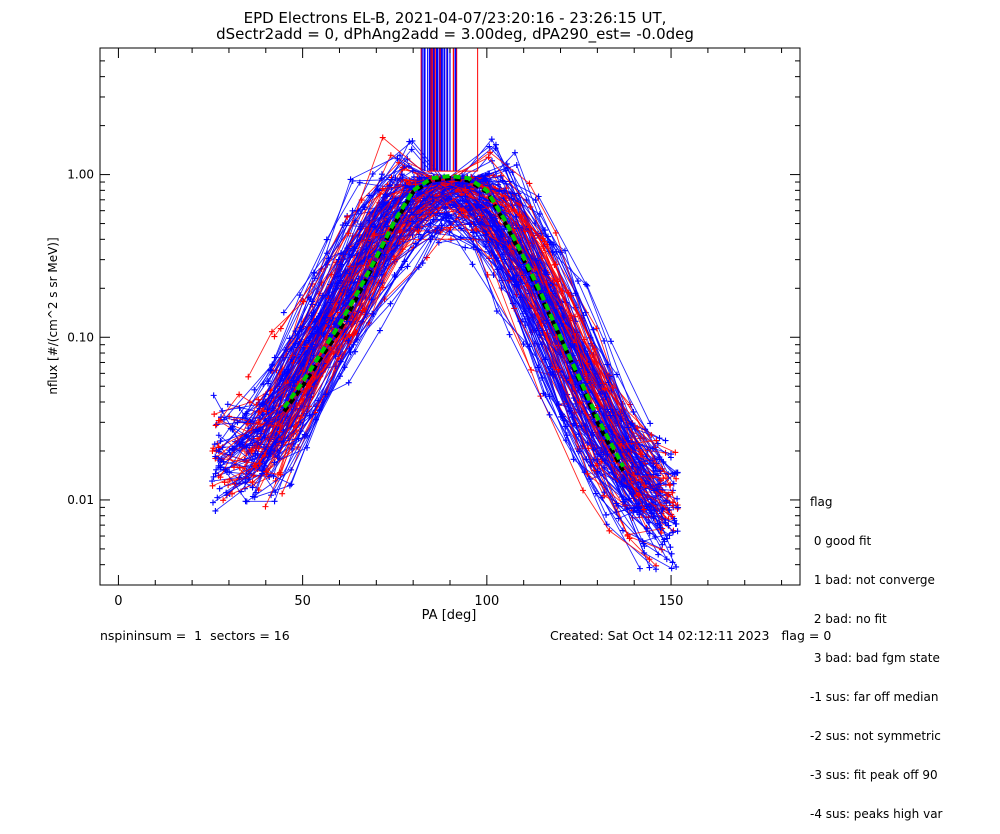 This screenshot has height=834, width=1000. Describe the element at coordinates (53, 315) in the screenshot. I see `y-axis-label: nflux [#/(cm^2 s sr MeV)]` at that location.